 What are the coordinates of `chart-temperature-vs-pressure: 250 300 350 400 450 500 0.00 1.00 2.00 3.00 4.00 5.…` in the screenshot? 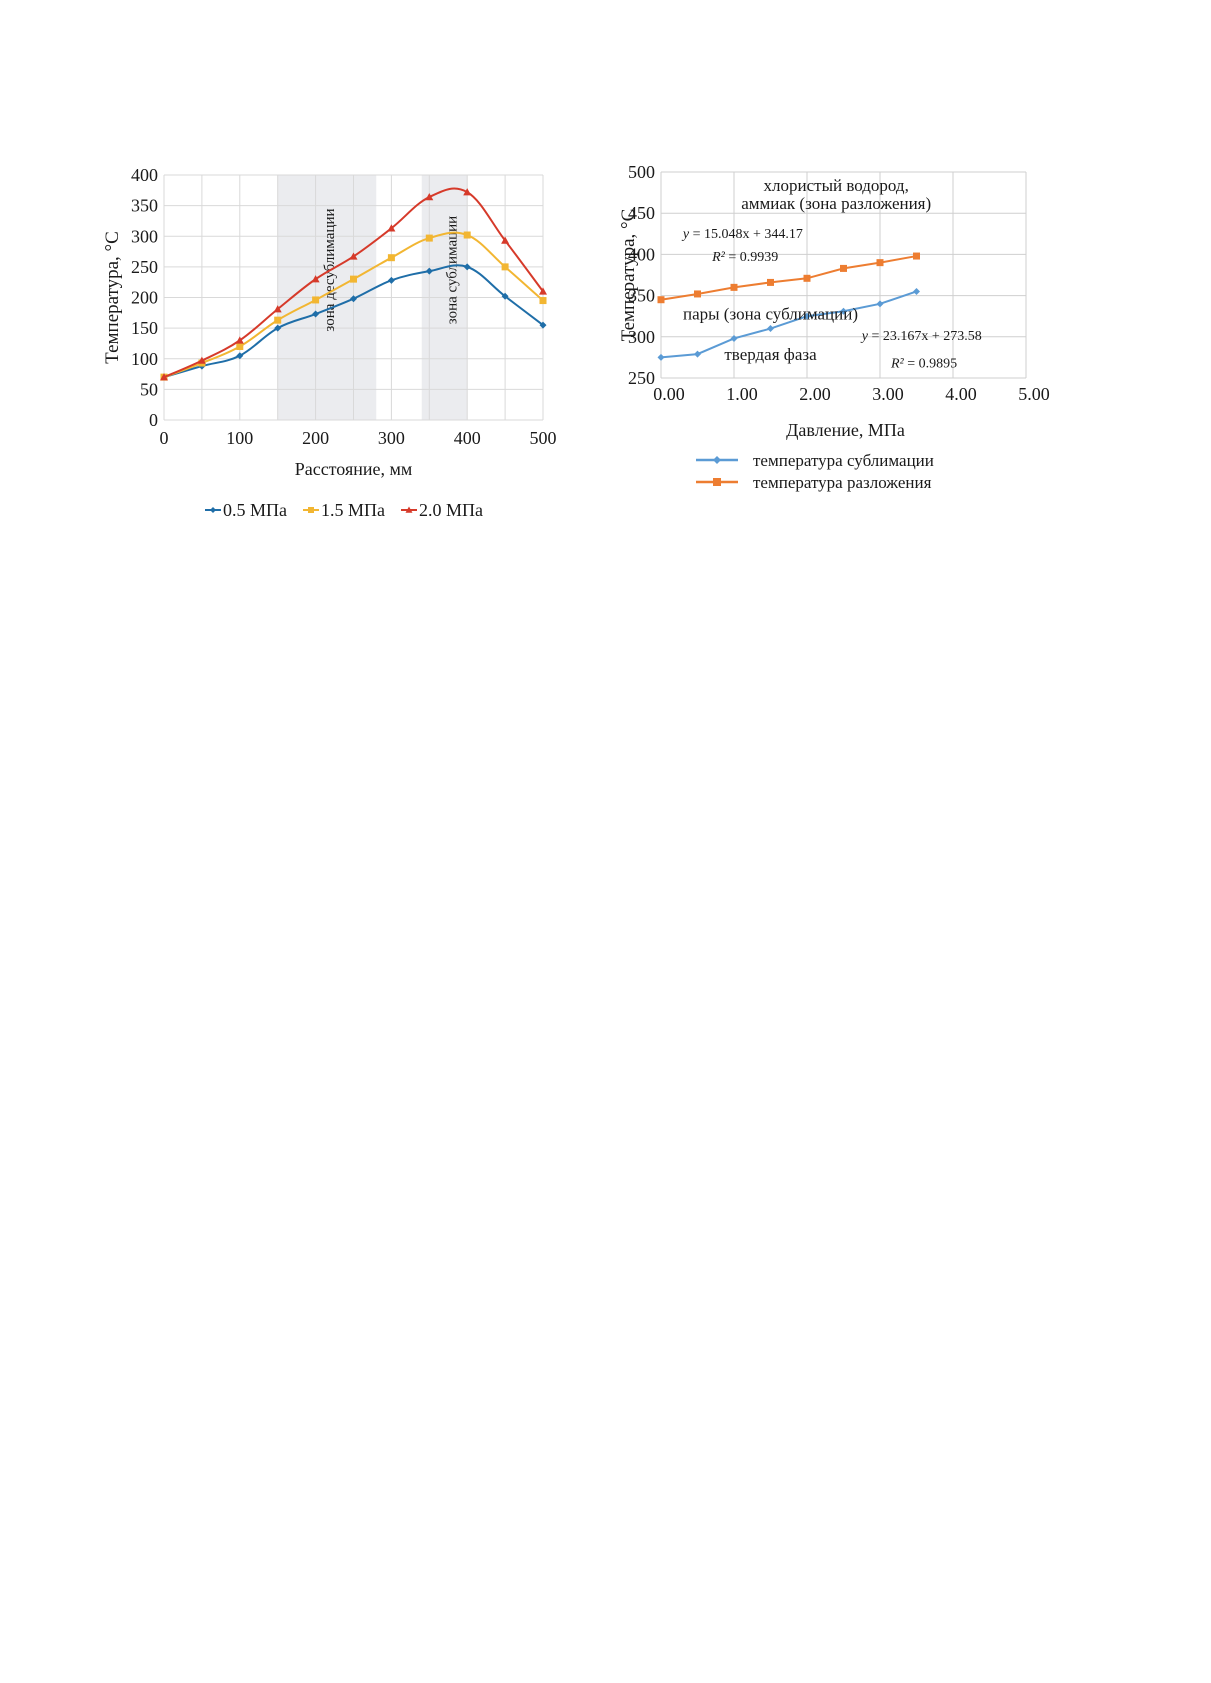 It's located at (899, 345).